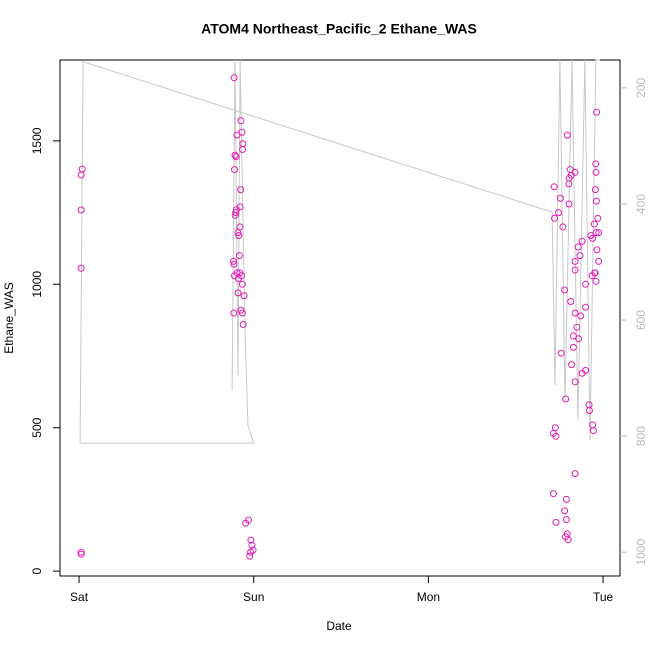  I want to click on chart-title: ATOM4 Northeast_Pacific_2 Ethane_WAS, so click(339, 29).